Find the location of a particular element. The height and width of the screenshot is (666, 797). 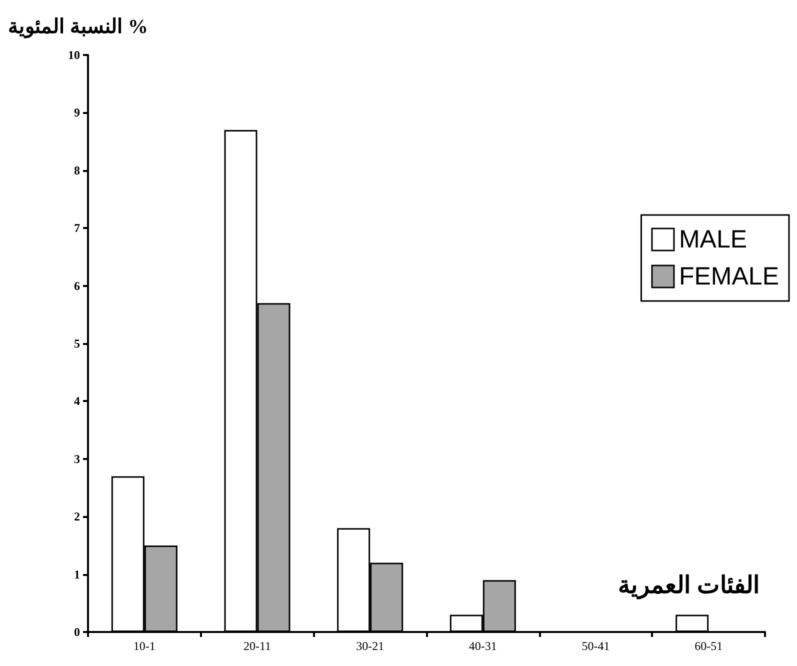

y-tick-label: 10 is located at coordinates (74, 55).